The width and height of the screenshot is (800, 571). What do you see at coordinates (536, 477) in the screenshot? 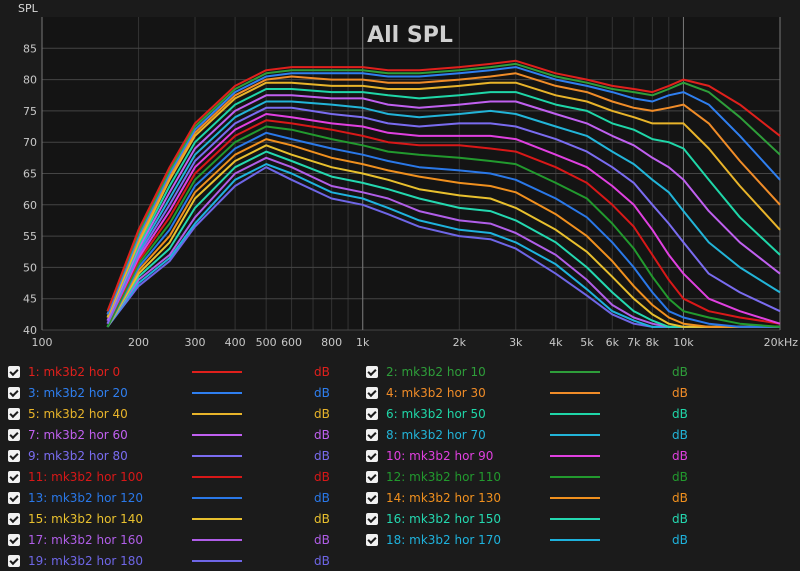
I see `legend-item: 12: mk3b2 hor 110 dB` at bounding box center [536, 477].